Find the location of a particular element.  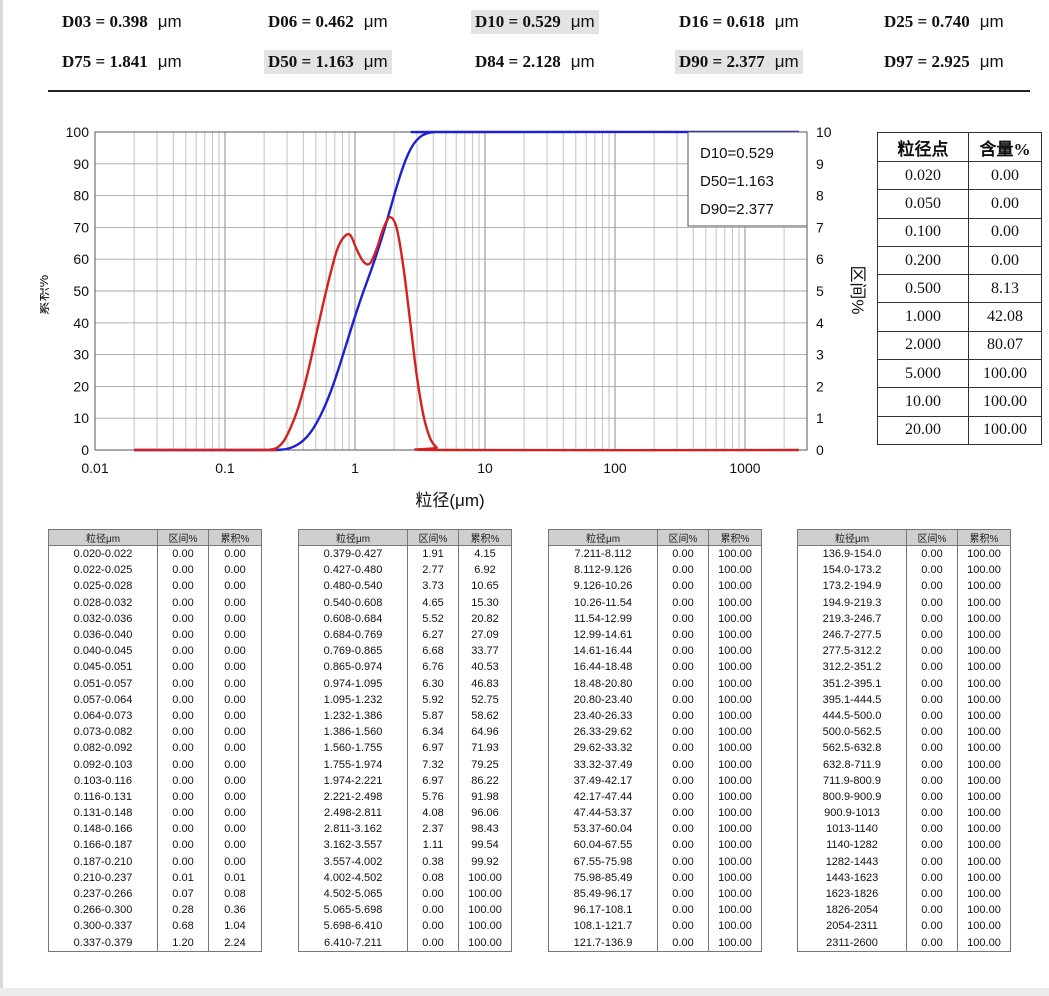

size-range-cell: 1282-1443 is located at coordinates (852, 861).